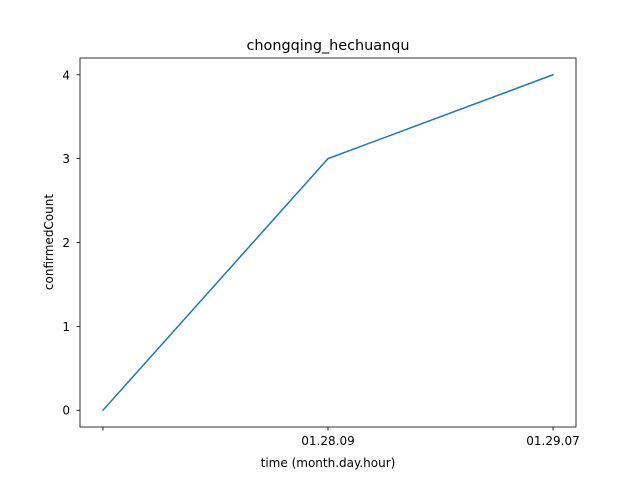  I want to click on x-tick-label: 01.28.09, so click(327, 441).